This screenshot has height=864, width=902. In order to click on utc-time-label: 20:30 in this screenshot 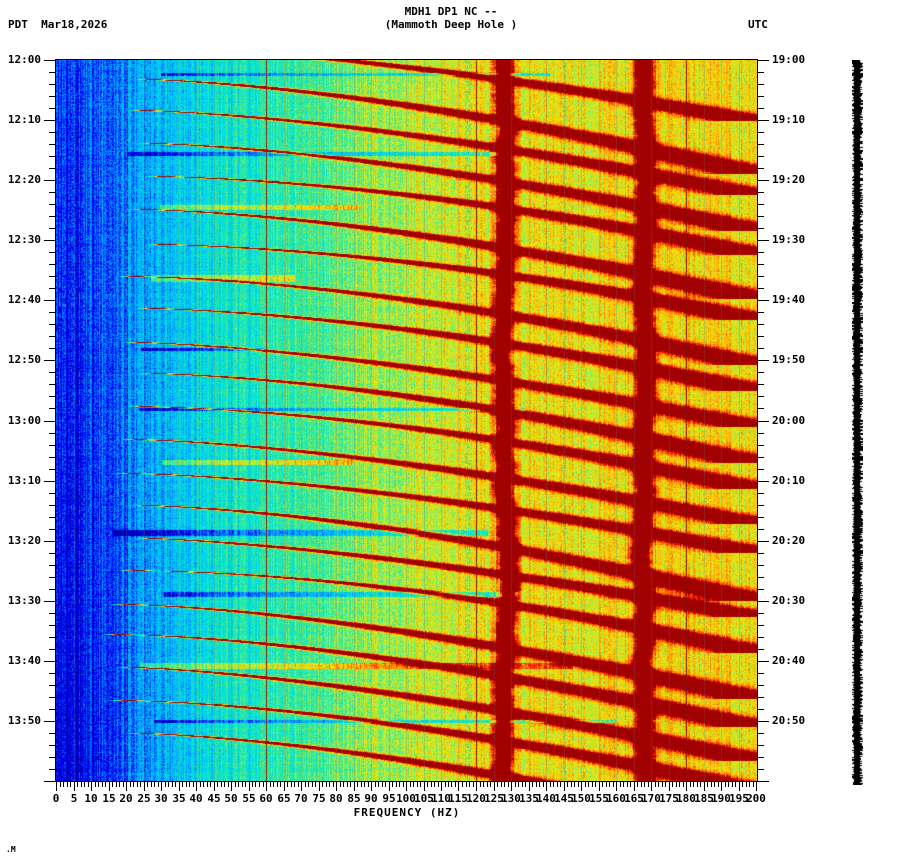, I will do `click(789, 600)`.